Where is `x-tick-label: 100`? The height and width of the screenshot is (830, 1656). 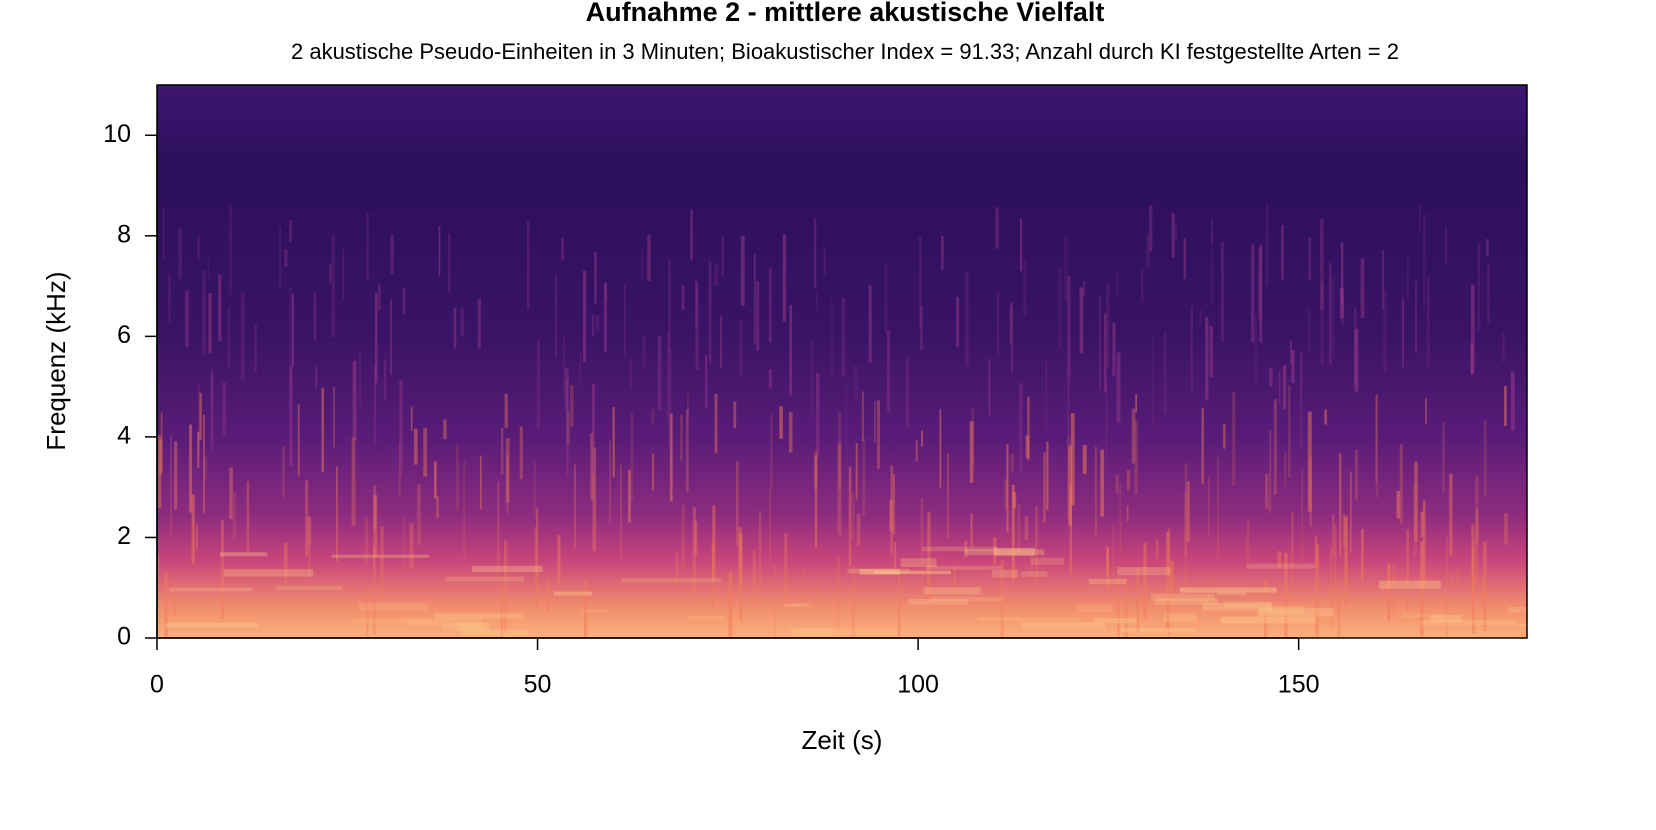
x-tick-label: 100 is located at coordinates (918, 685).